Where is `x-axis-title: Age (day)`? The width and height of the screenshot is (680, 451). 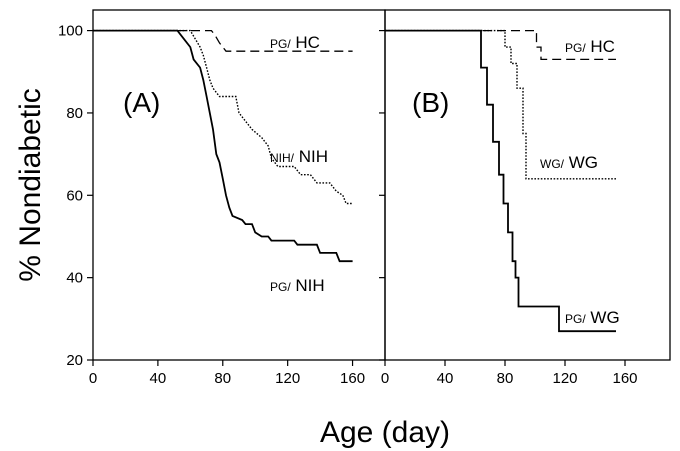
x-axis-title: Age (day) is located at coordinates (385, 432).